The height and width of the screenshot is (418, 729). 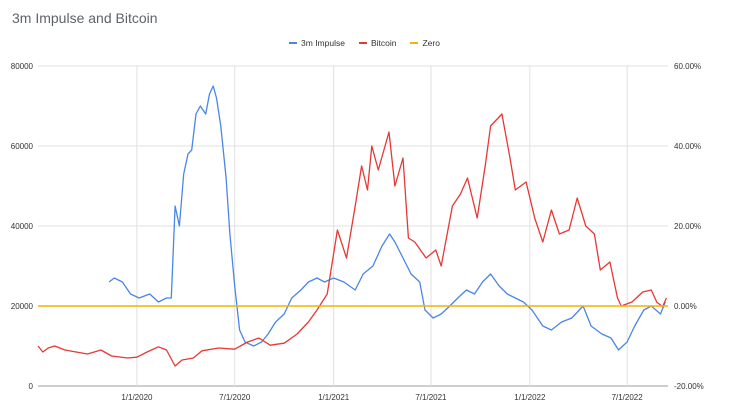 I want to click on y-right-tick-label: -20.00%, so click(x=689, y=386).